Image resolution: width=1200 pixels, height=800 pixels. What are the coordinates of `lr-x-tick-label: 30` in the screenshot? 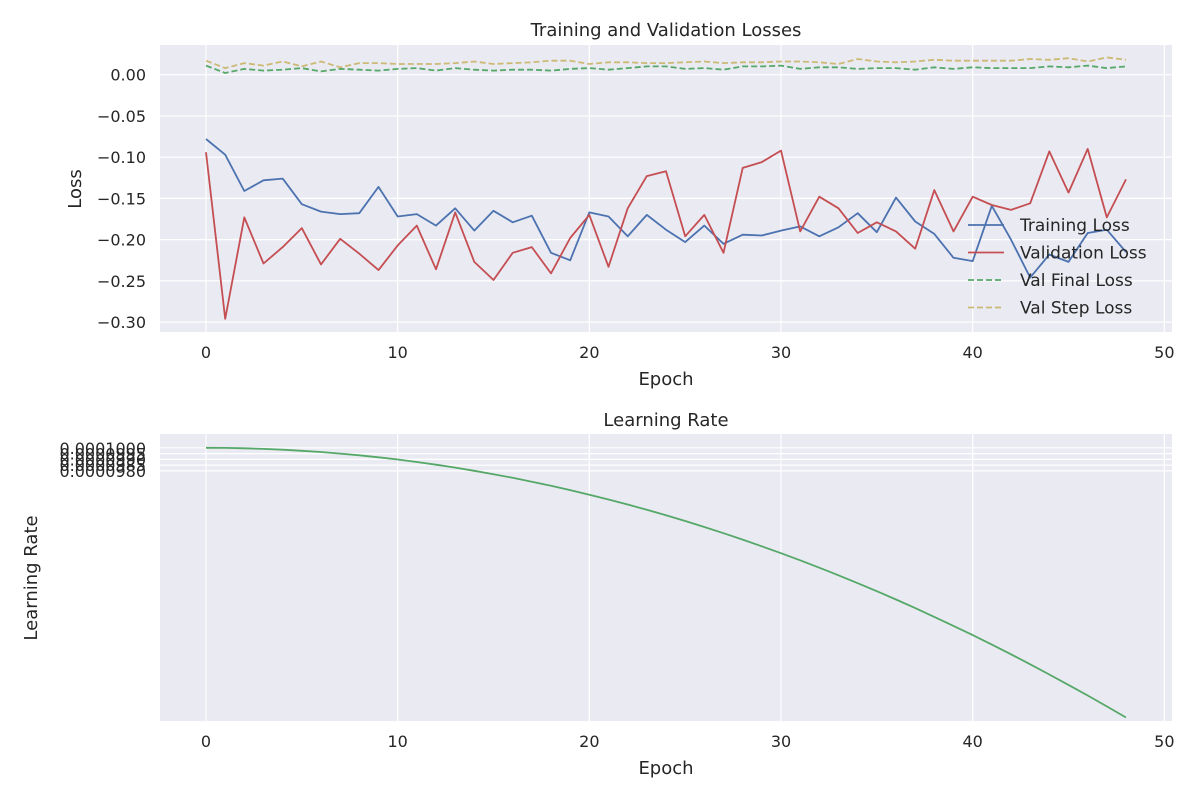 It's located at (781, 741).